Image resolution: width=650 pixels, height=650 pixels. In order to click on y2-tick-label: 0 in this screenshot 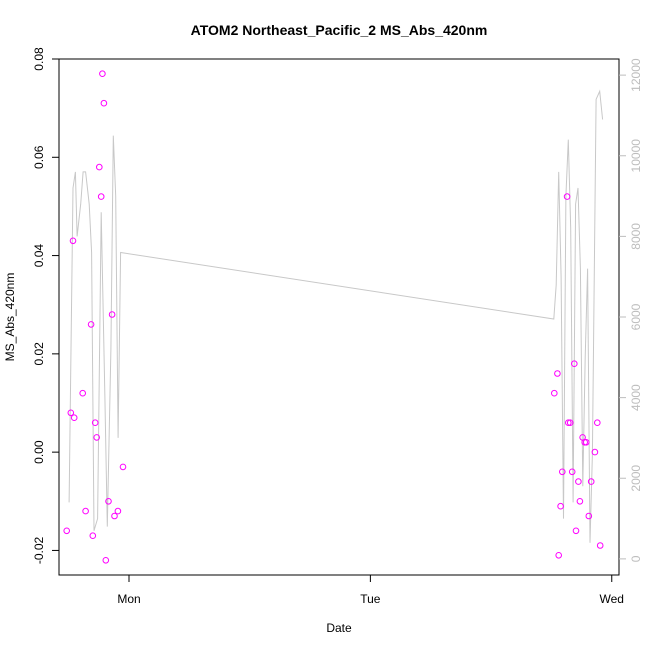, I will do `click(636, 558)`.